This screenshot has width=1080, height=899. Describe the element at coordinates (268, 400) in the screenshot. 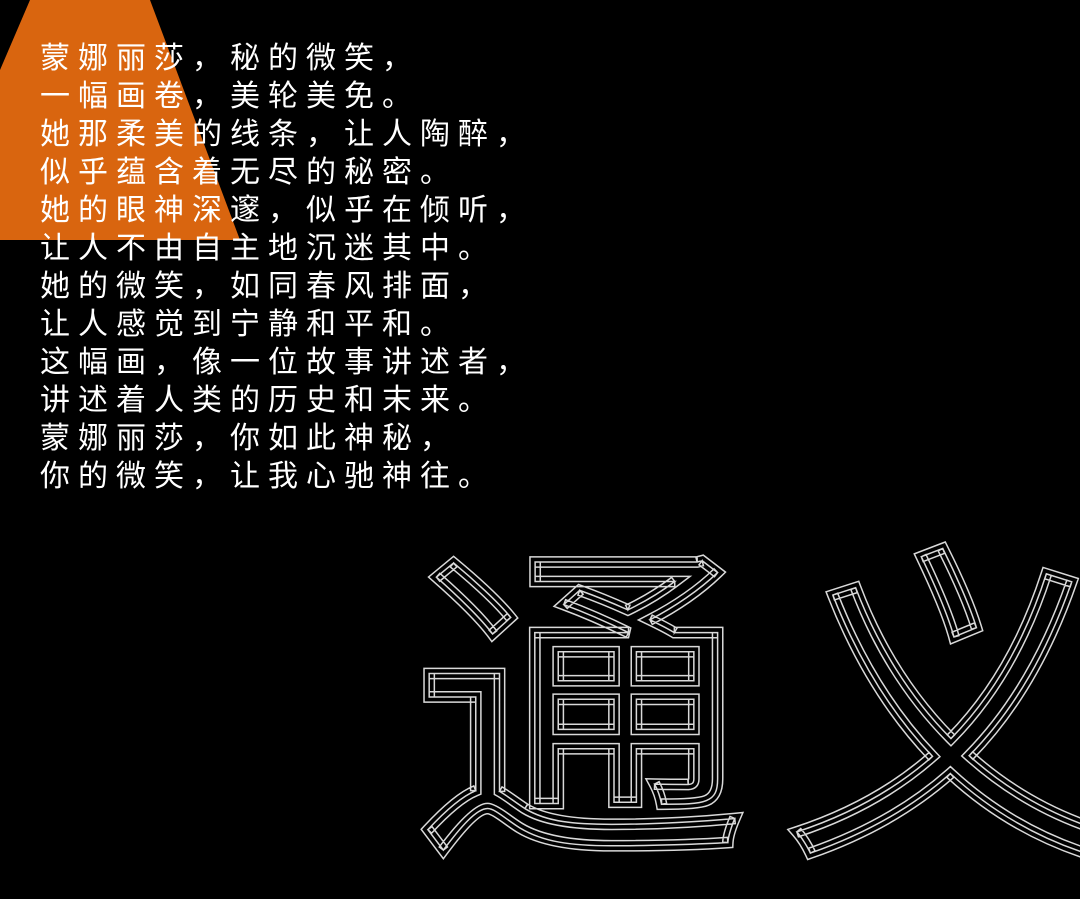

I see `poem-line: 讲述着人类的历史和末来。` at that location.